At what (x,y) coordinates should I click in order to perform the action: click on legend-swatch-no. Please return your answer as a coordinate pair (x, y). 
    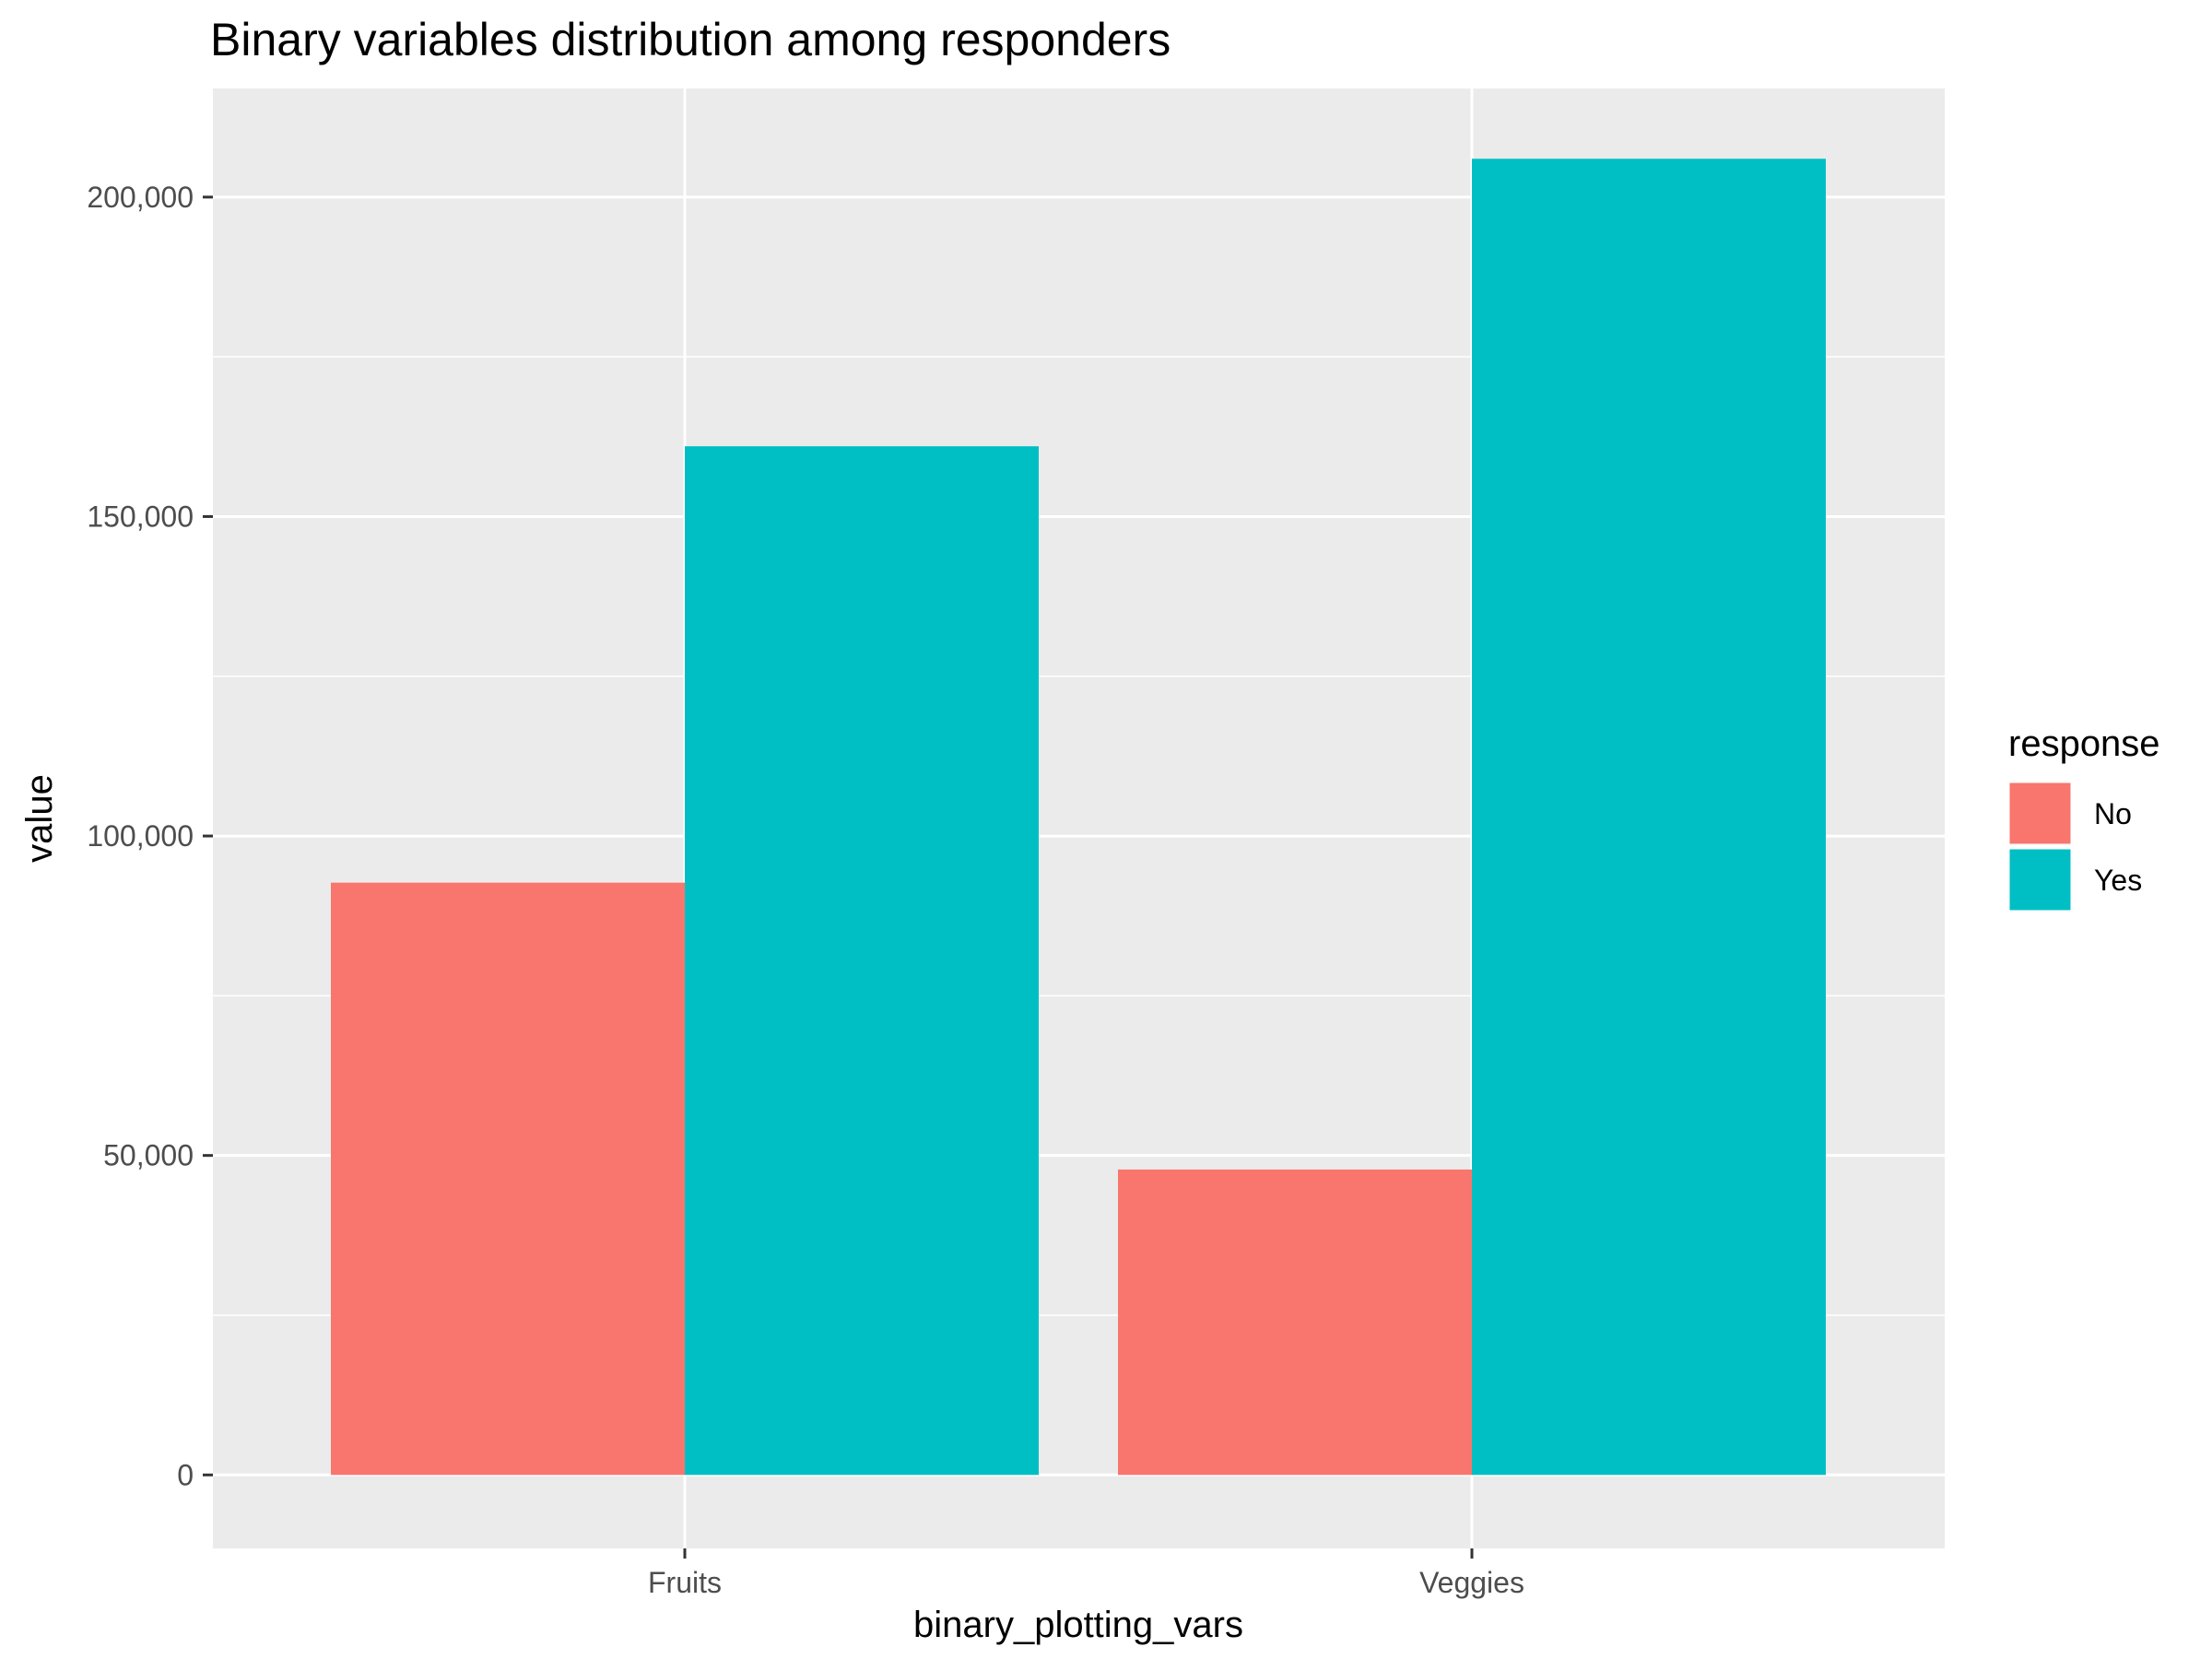
    Looking at the image, I should click on (2040, 813).